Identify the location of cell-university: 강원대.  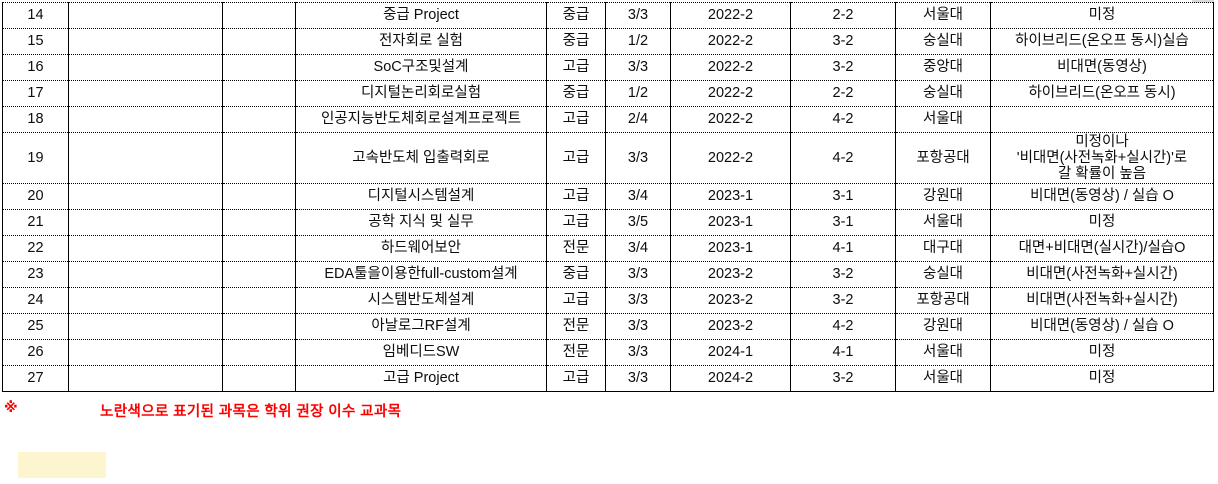
(943, 196).